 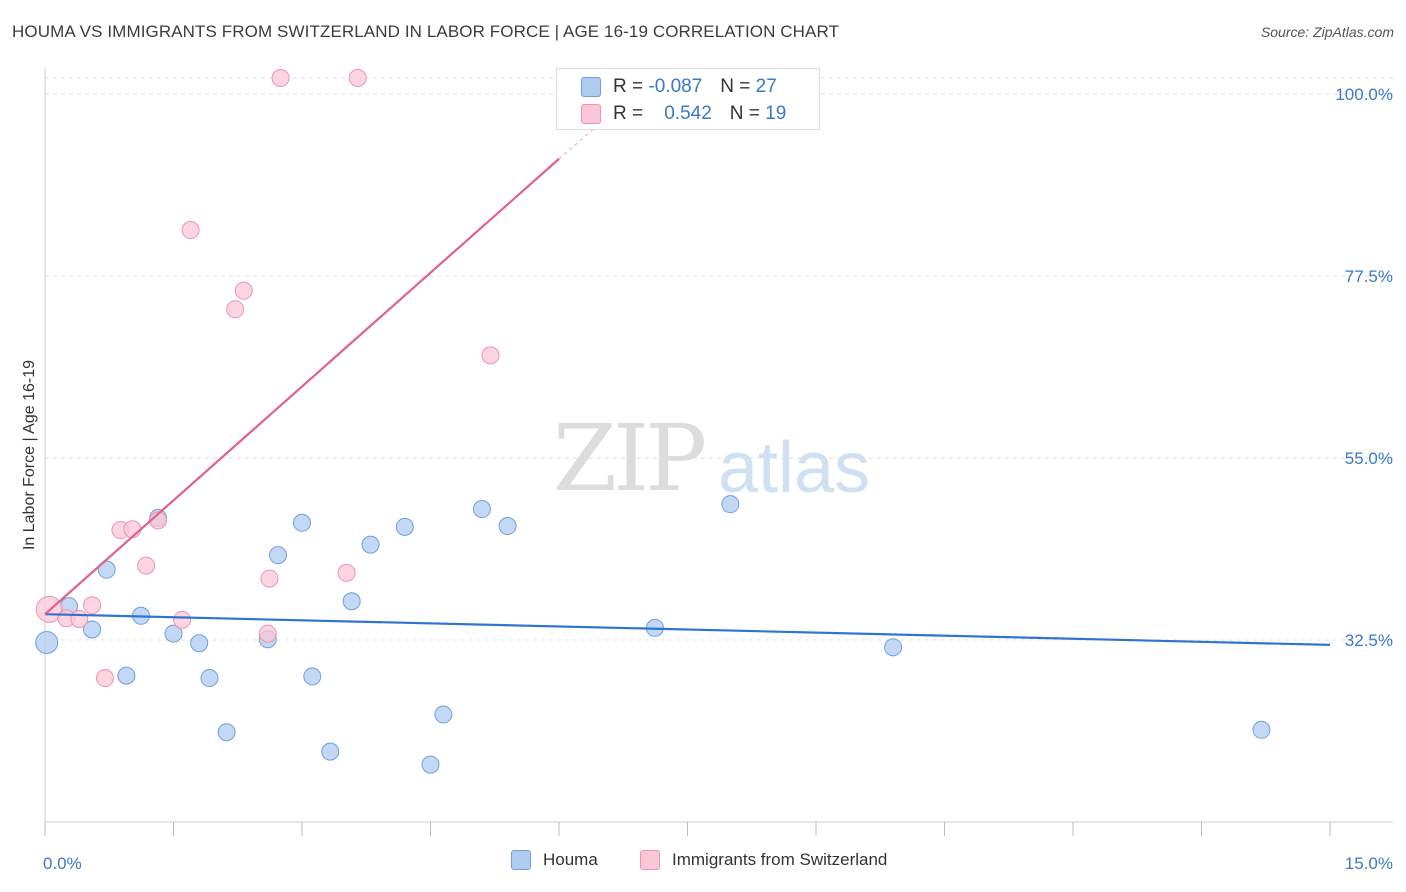 What do you see at coordinates (776, 113) in the screenshot?
I see `switzerland-n-value: 19` at bounding box center [776, 113].